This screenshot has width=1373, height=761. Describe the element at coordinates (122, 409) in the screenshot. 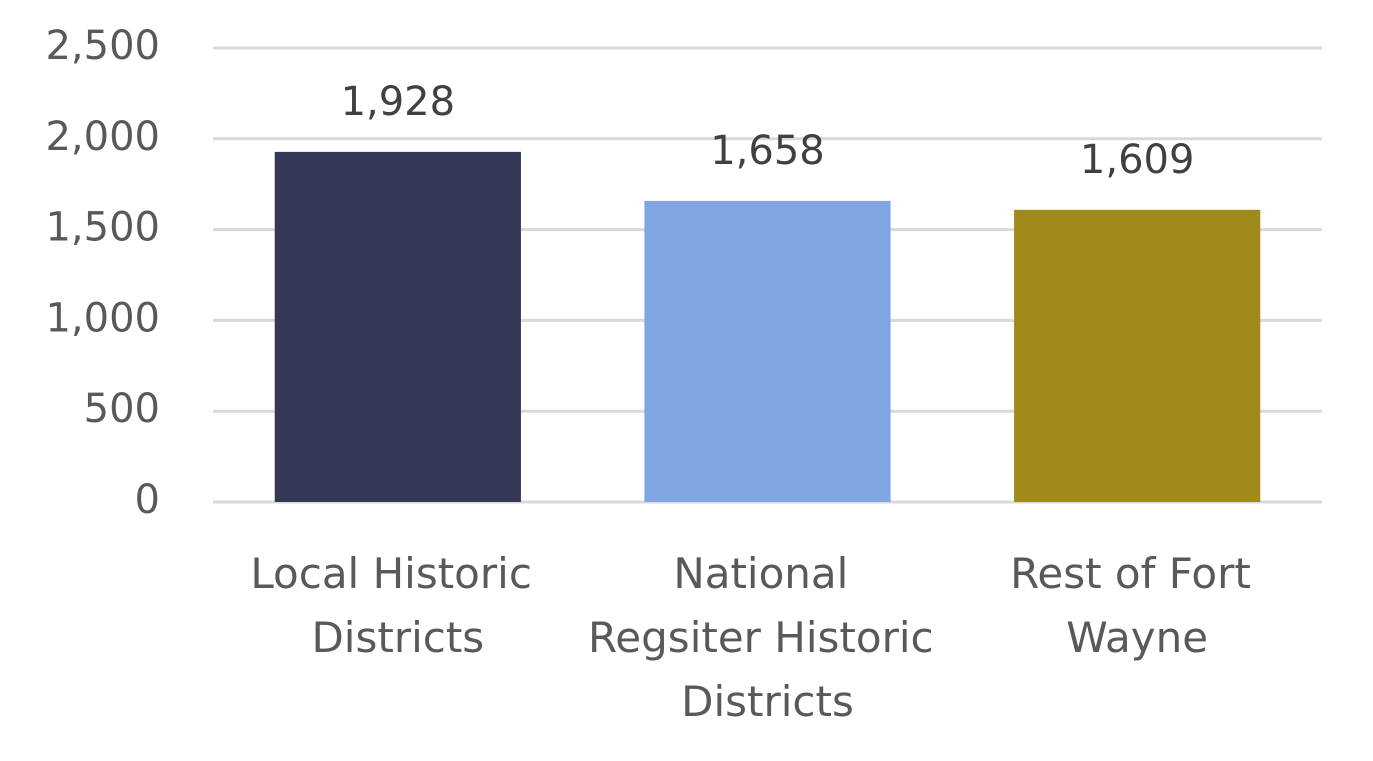

I see `y-tick-label: 500` at that location.